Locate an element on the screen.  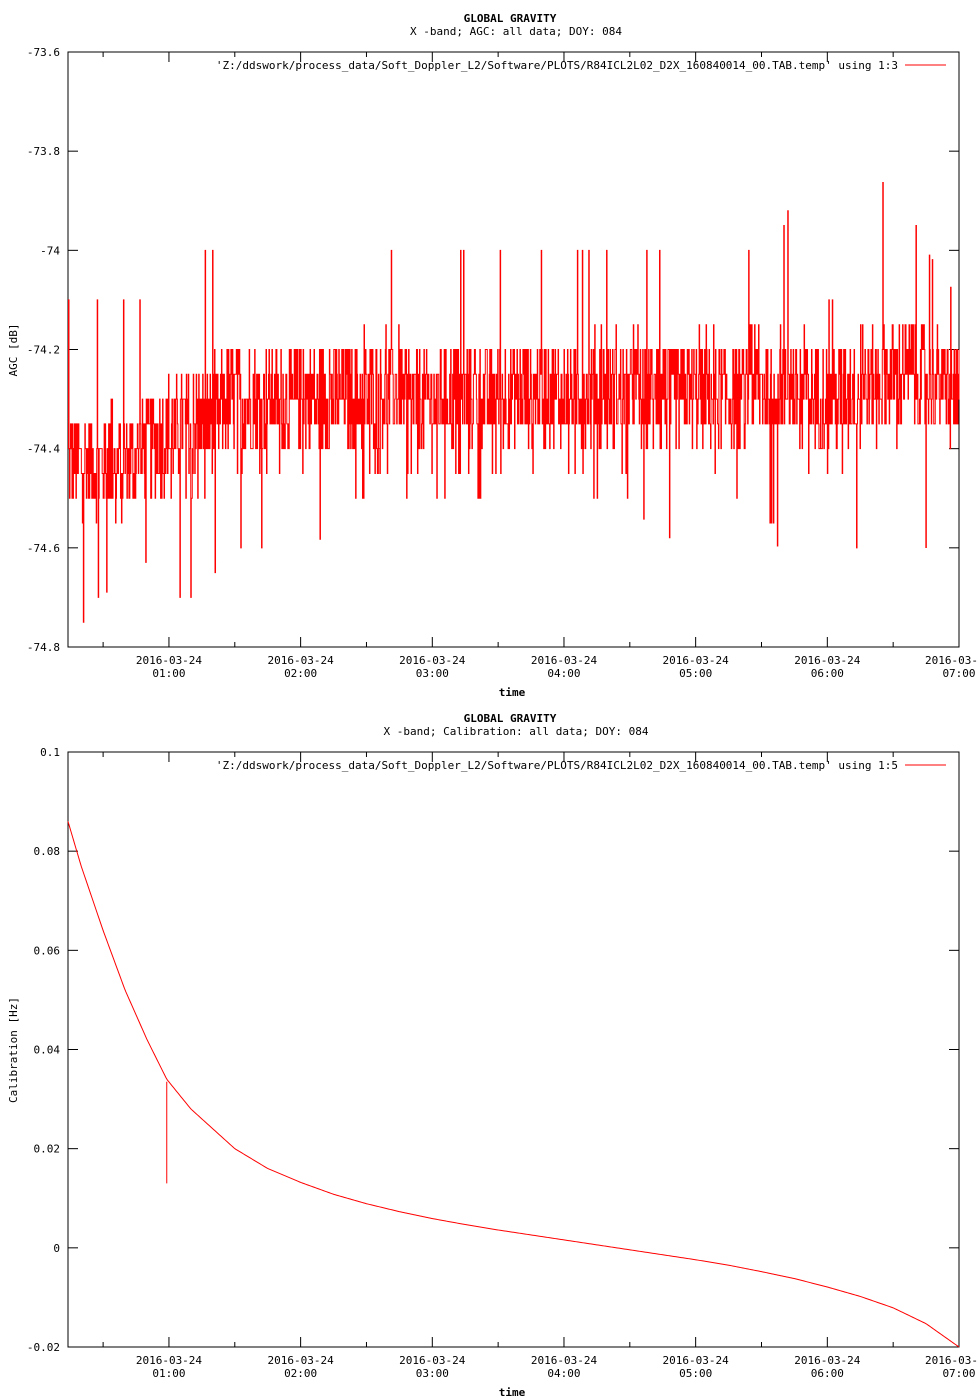
y-tick-label: 0.06 is located at coordinates (47, 950).